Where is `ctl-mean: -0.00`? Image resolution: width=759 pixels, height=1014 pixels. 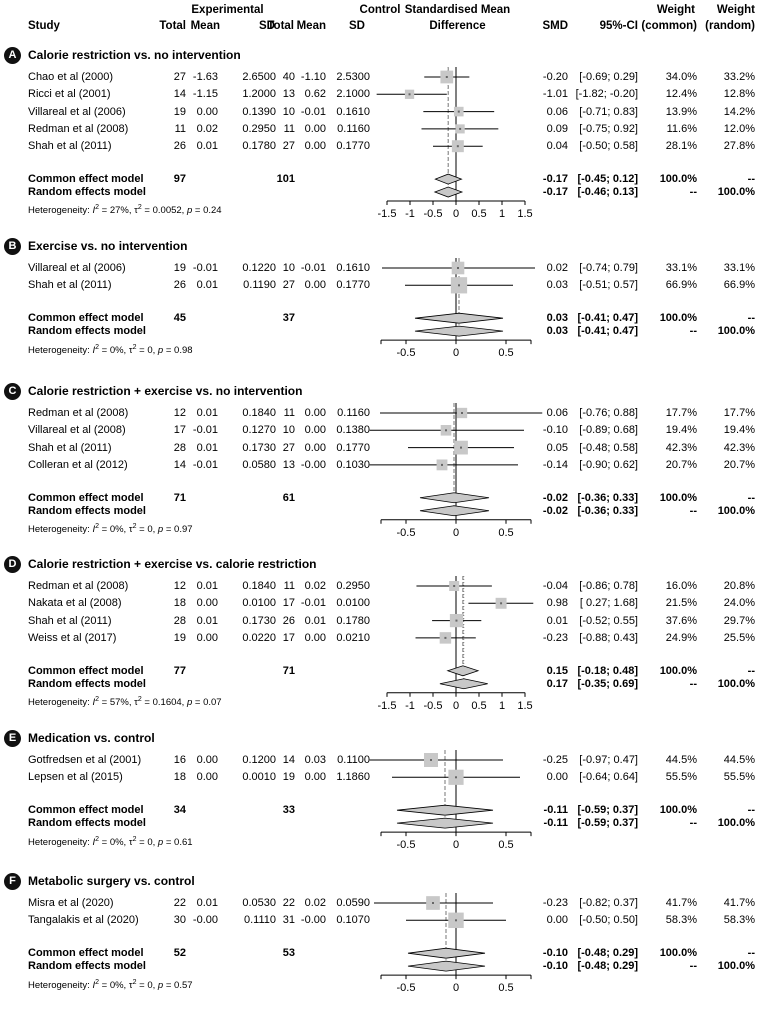 ctl-mean: -0.00 is located at coordinates (313, 464).